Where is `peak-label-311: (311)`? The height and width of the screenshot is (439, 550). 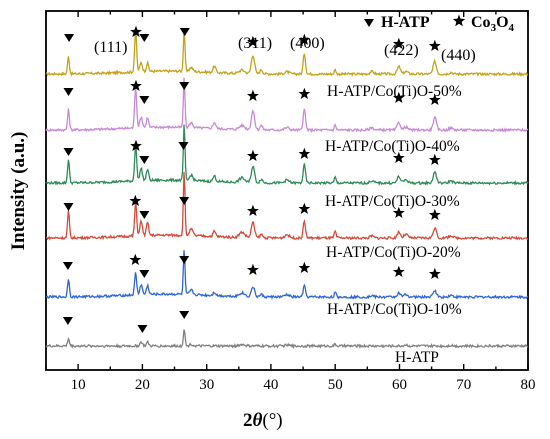 peak-label-311: (311) is located at coordinates (255, 43).